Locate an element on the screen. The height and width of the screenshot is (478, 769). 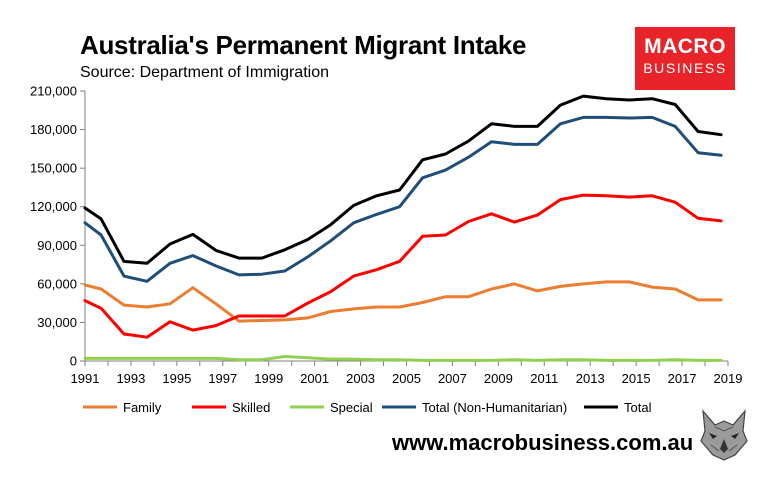
x-tick-label: 2001 is located at coordinates (314, 378).